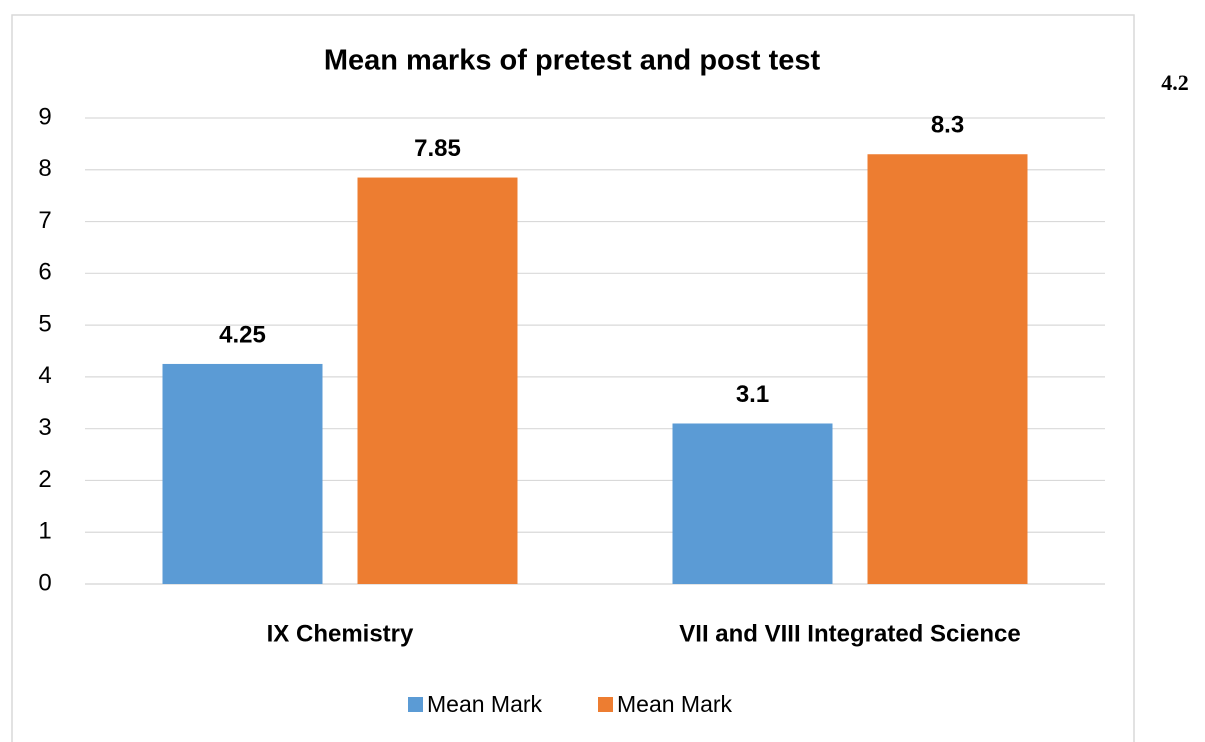  I want to click on y-tick-label: 4, so click(44, 375).